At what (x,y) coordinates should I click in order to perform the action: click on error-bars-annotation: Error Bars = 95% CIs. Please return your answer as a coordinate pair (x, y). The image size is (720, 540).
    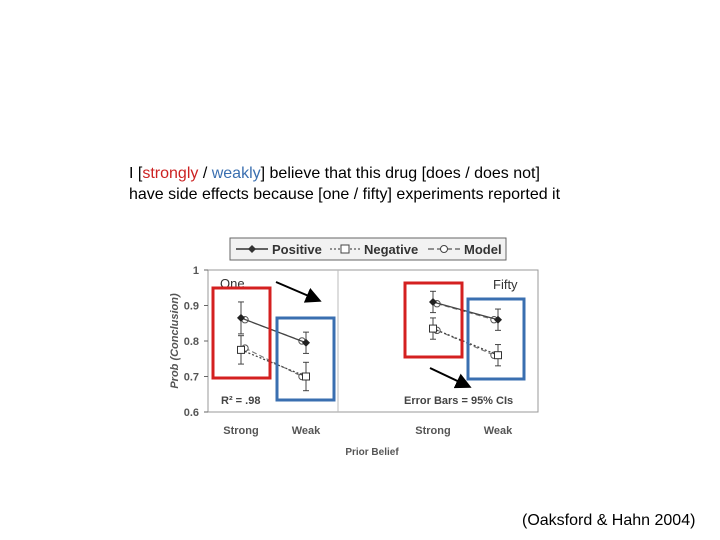
    Looking at the image, I should click on (458, 401).